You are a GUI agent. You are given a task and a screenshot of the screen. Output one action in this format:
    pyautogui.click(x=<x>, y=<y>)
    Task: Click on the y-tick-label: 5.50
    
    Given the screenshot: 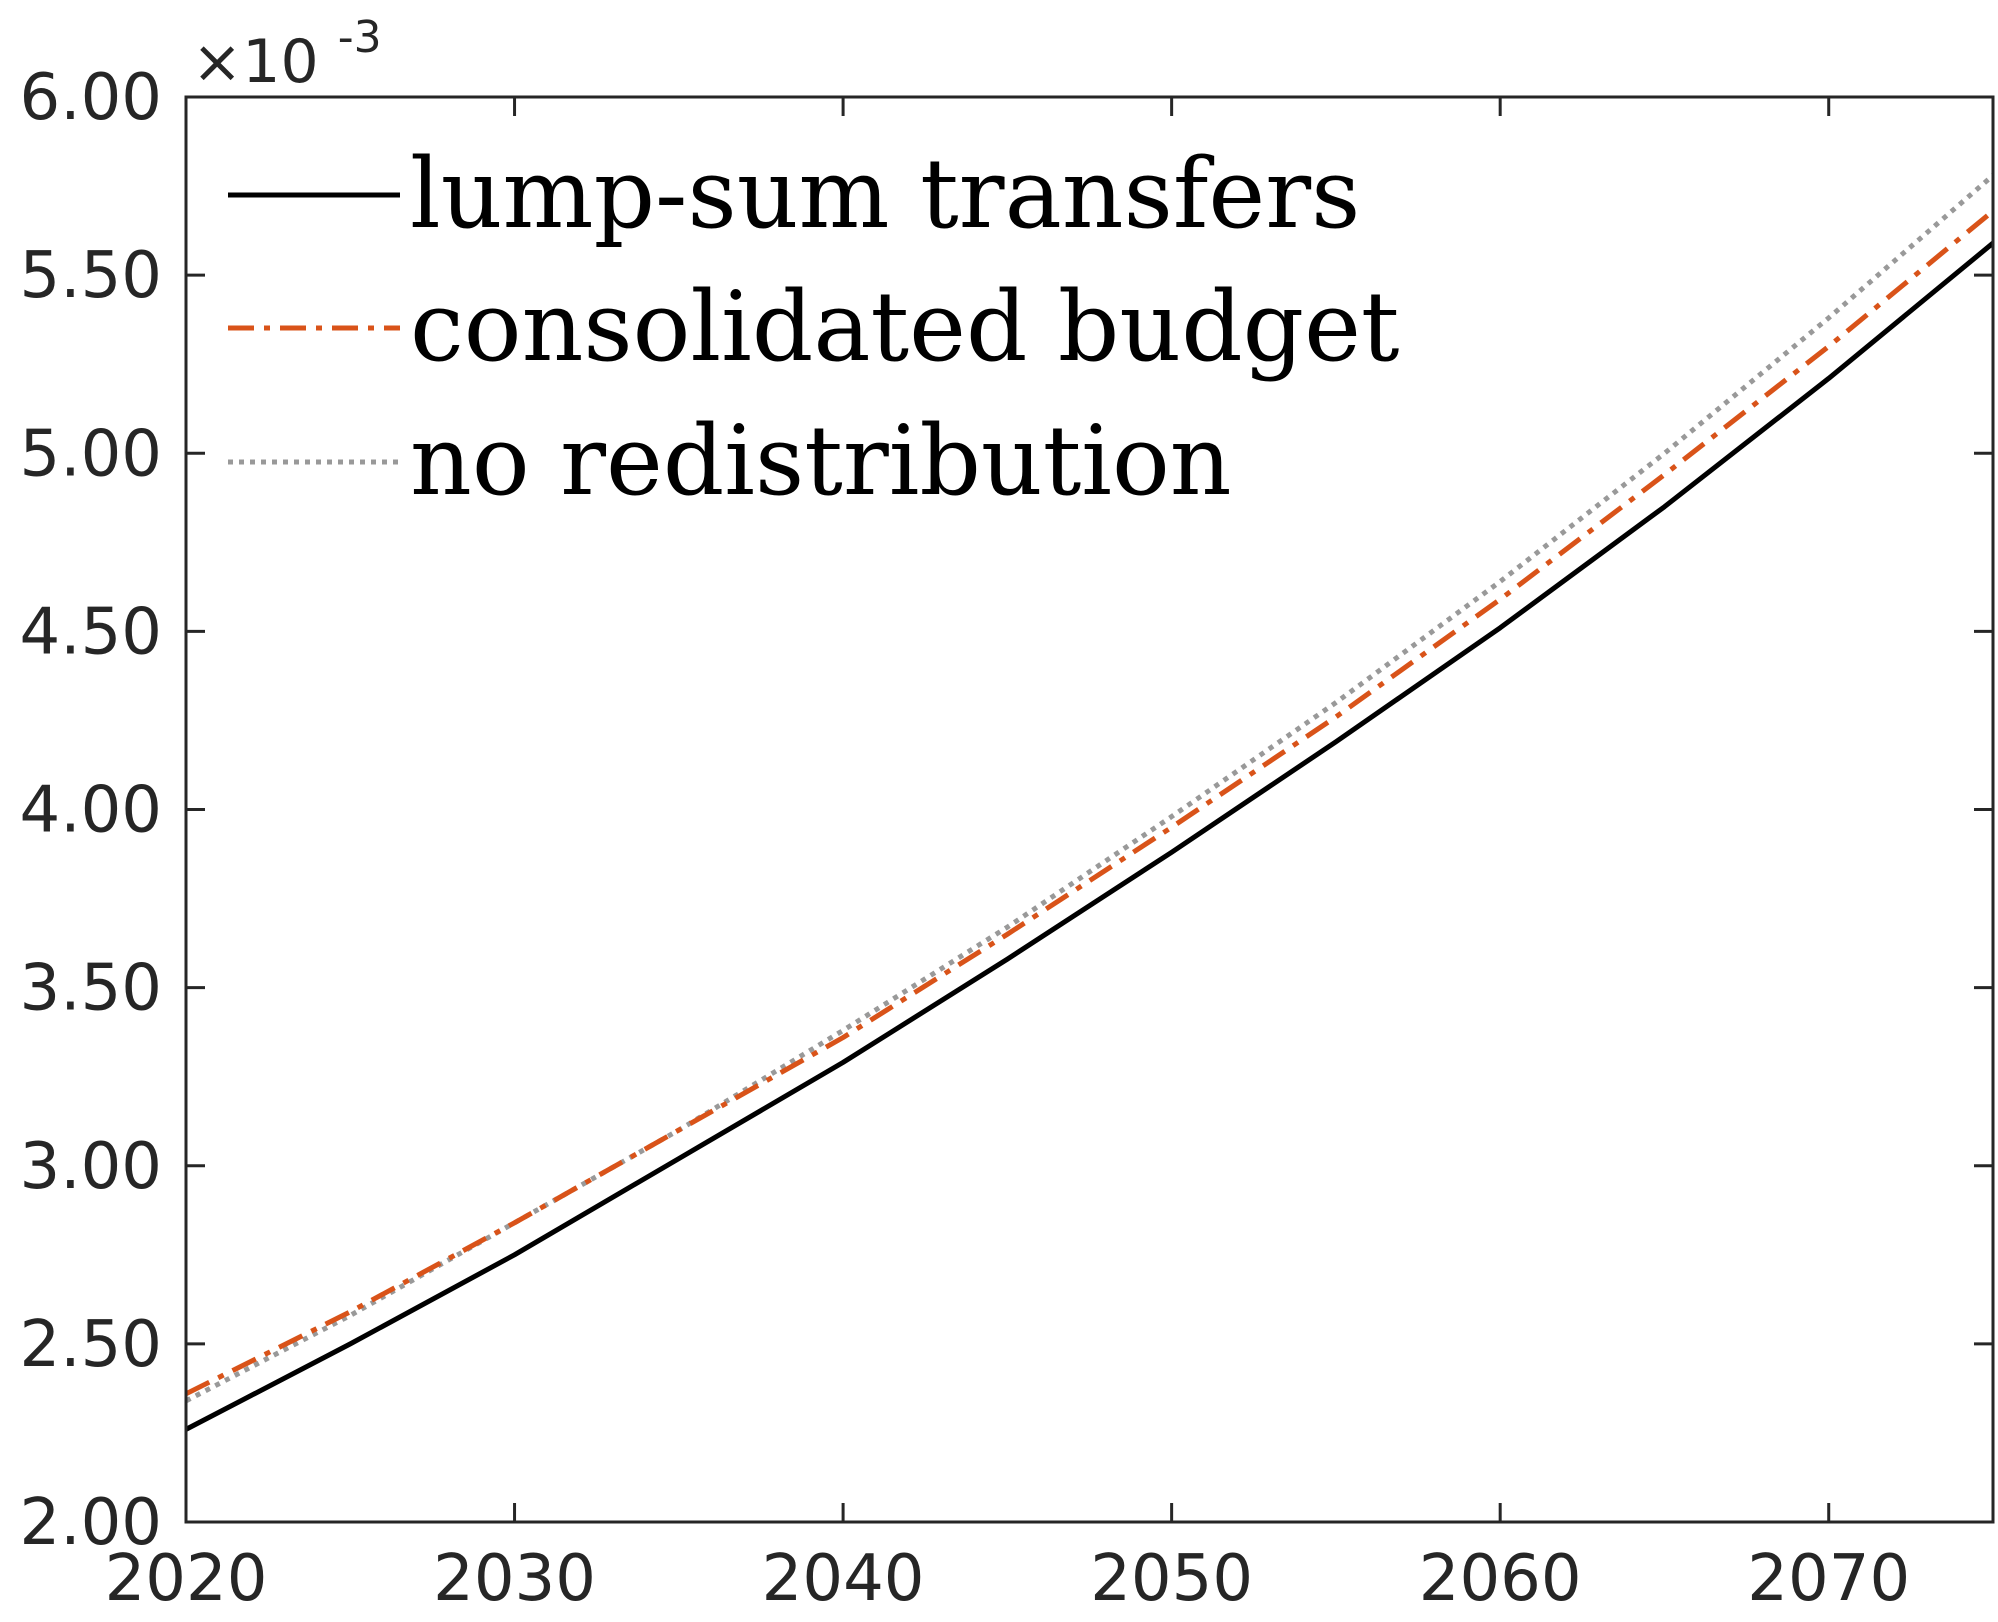 What is the action you would take?
    pyautogui.click(x=91, y=276)
    